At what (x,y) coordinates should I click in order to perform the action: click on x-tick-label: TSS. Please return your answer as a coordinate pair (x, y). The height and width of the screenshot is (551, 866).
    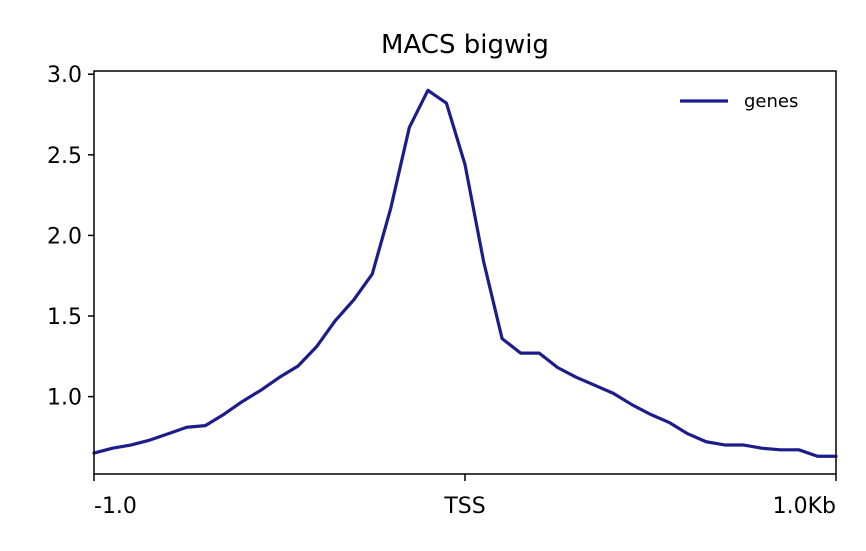
    Looking at the image, I should click on (464, 506).